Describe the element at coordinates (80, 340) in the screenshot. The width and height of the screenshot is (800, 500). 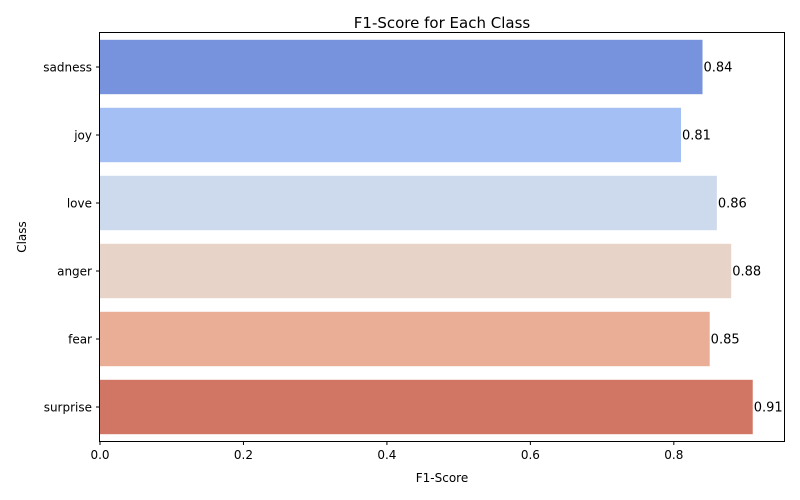
I see `y-tick-label-fear: fear` at that location.